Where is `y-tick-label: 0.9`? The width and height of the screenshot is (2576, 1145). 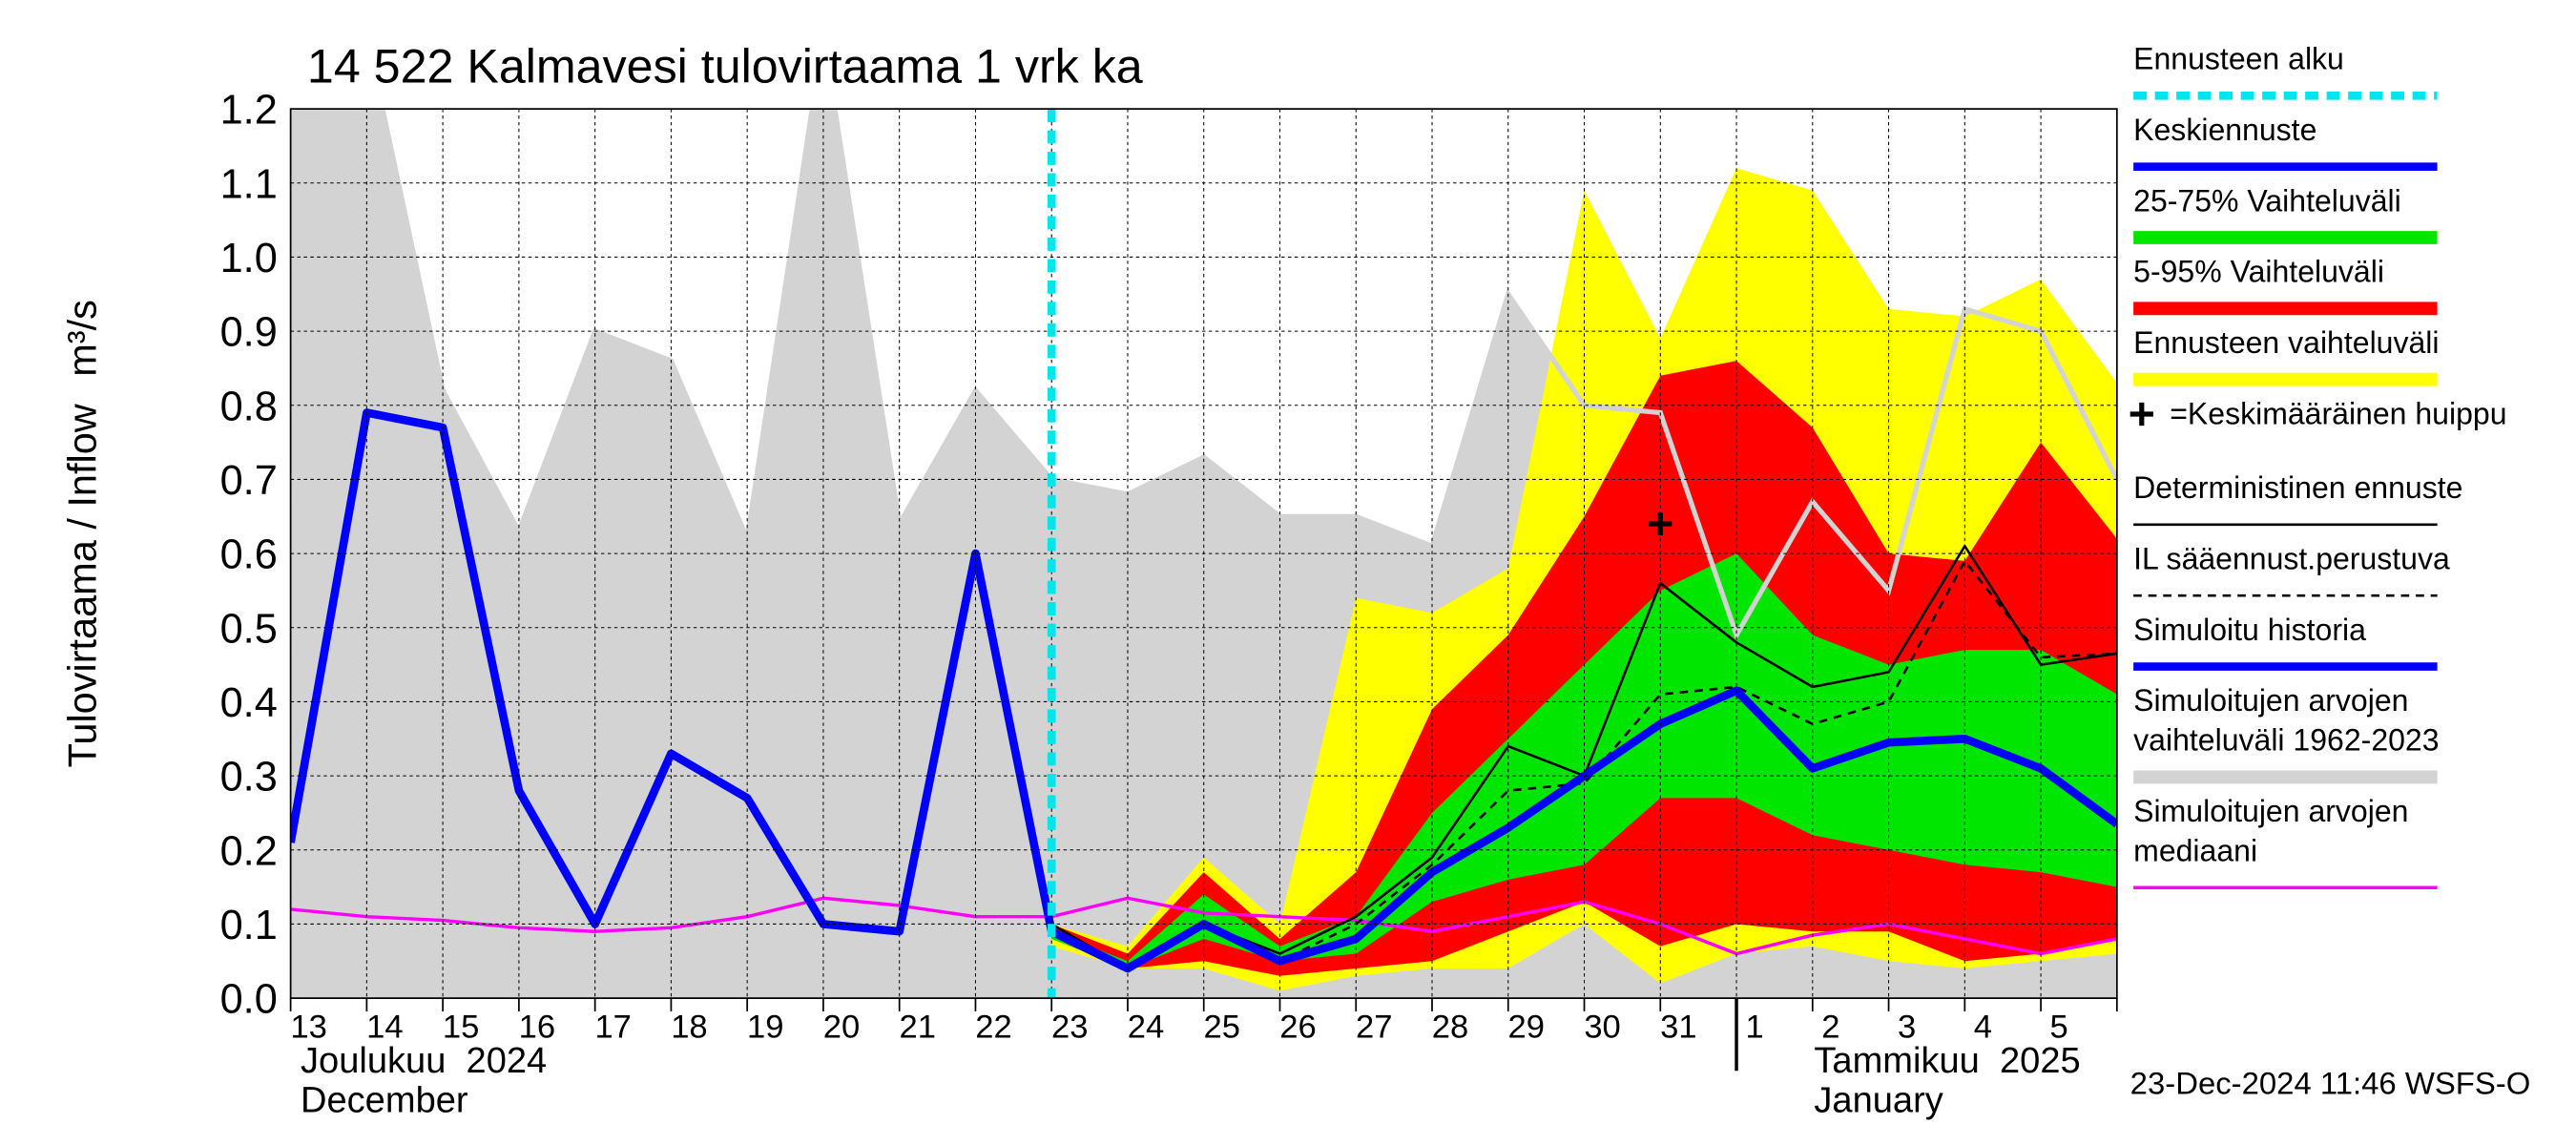
y-tick-label: 0.9 is located at coordinates (249, 333).